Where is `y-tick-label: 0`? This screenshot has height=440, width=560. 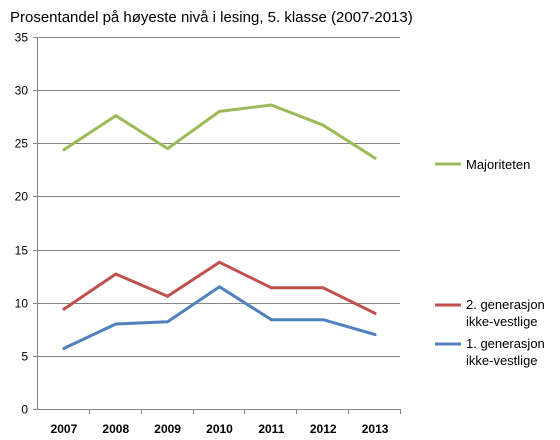
y-tick-label: 0 is located at coordinates (24, 410).